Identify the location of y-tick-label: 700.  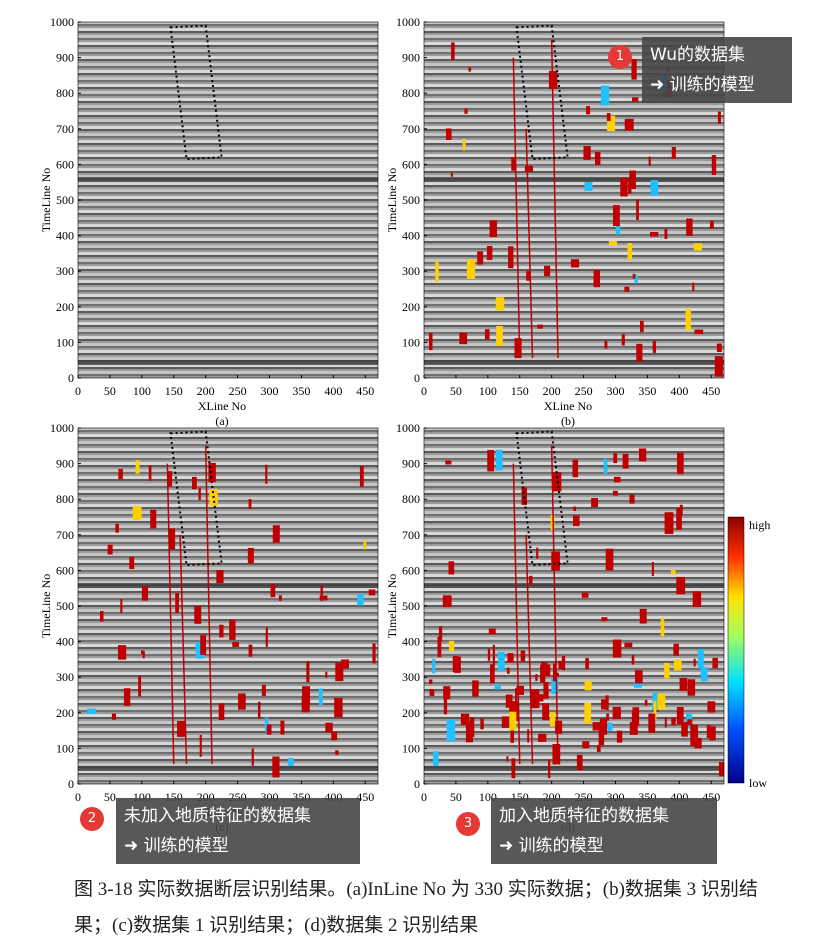
(411, 129).